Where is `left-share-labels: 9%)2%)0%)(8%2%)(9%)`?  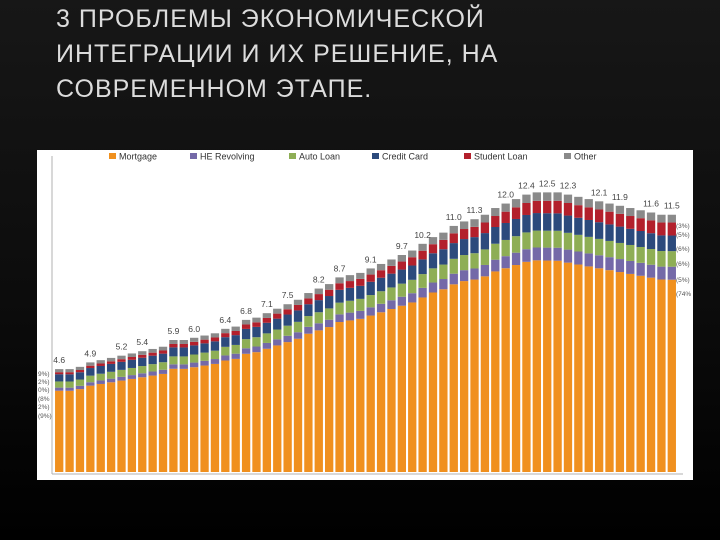
left-share-labels: 9%)2%)0%)(8%2%)(9%) is located at coordinates (45, 395).